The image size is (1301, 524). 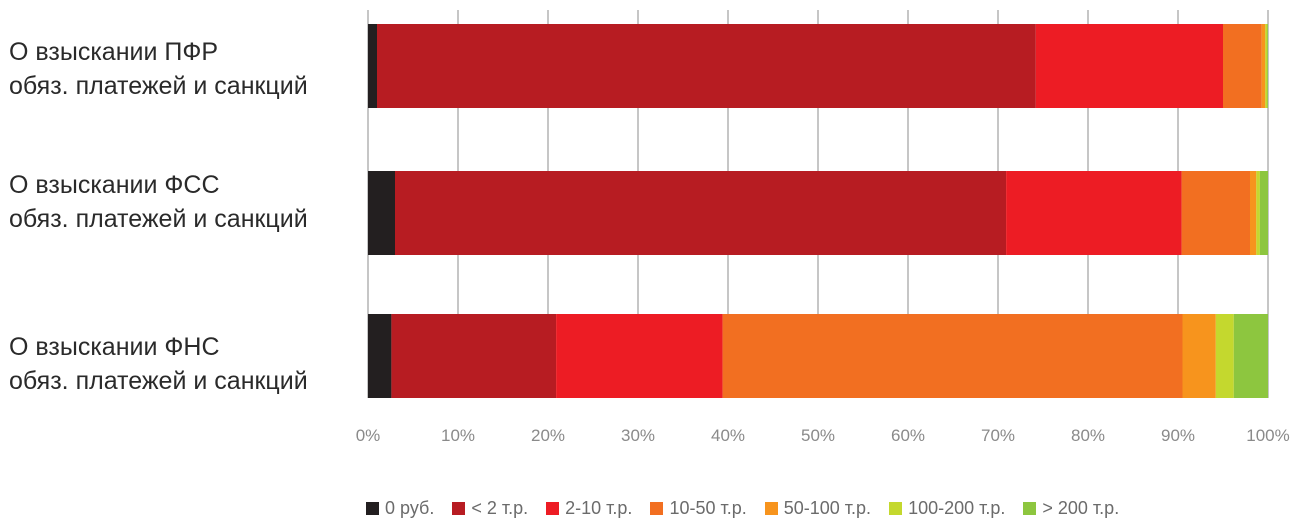 I want to click on category-label: О взыскании ФНС обяз. платежей и санкций, so click(x=184, y=364).